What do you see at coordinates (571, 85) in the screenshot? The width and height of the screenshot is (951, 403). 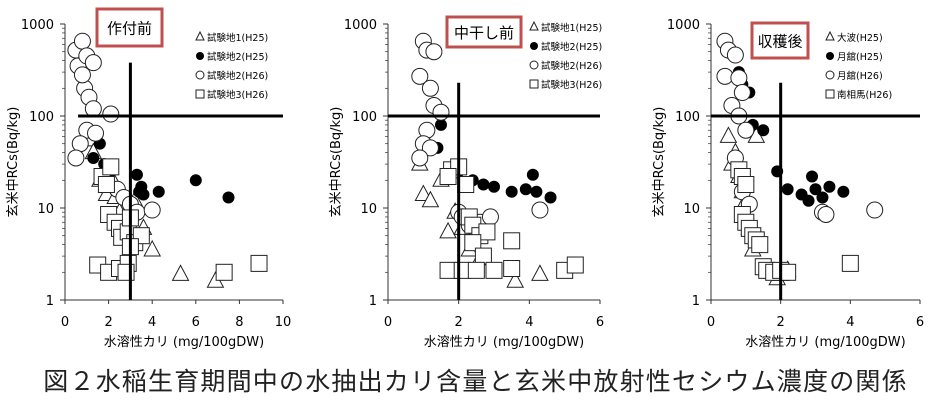 I see `legend-label: 試験地3(H26)` at bounding box center [571, 85].